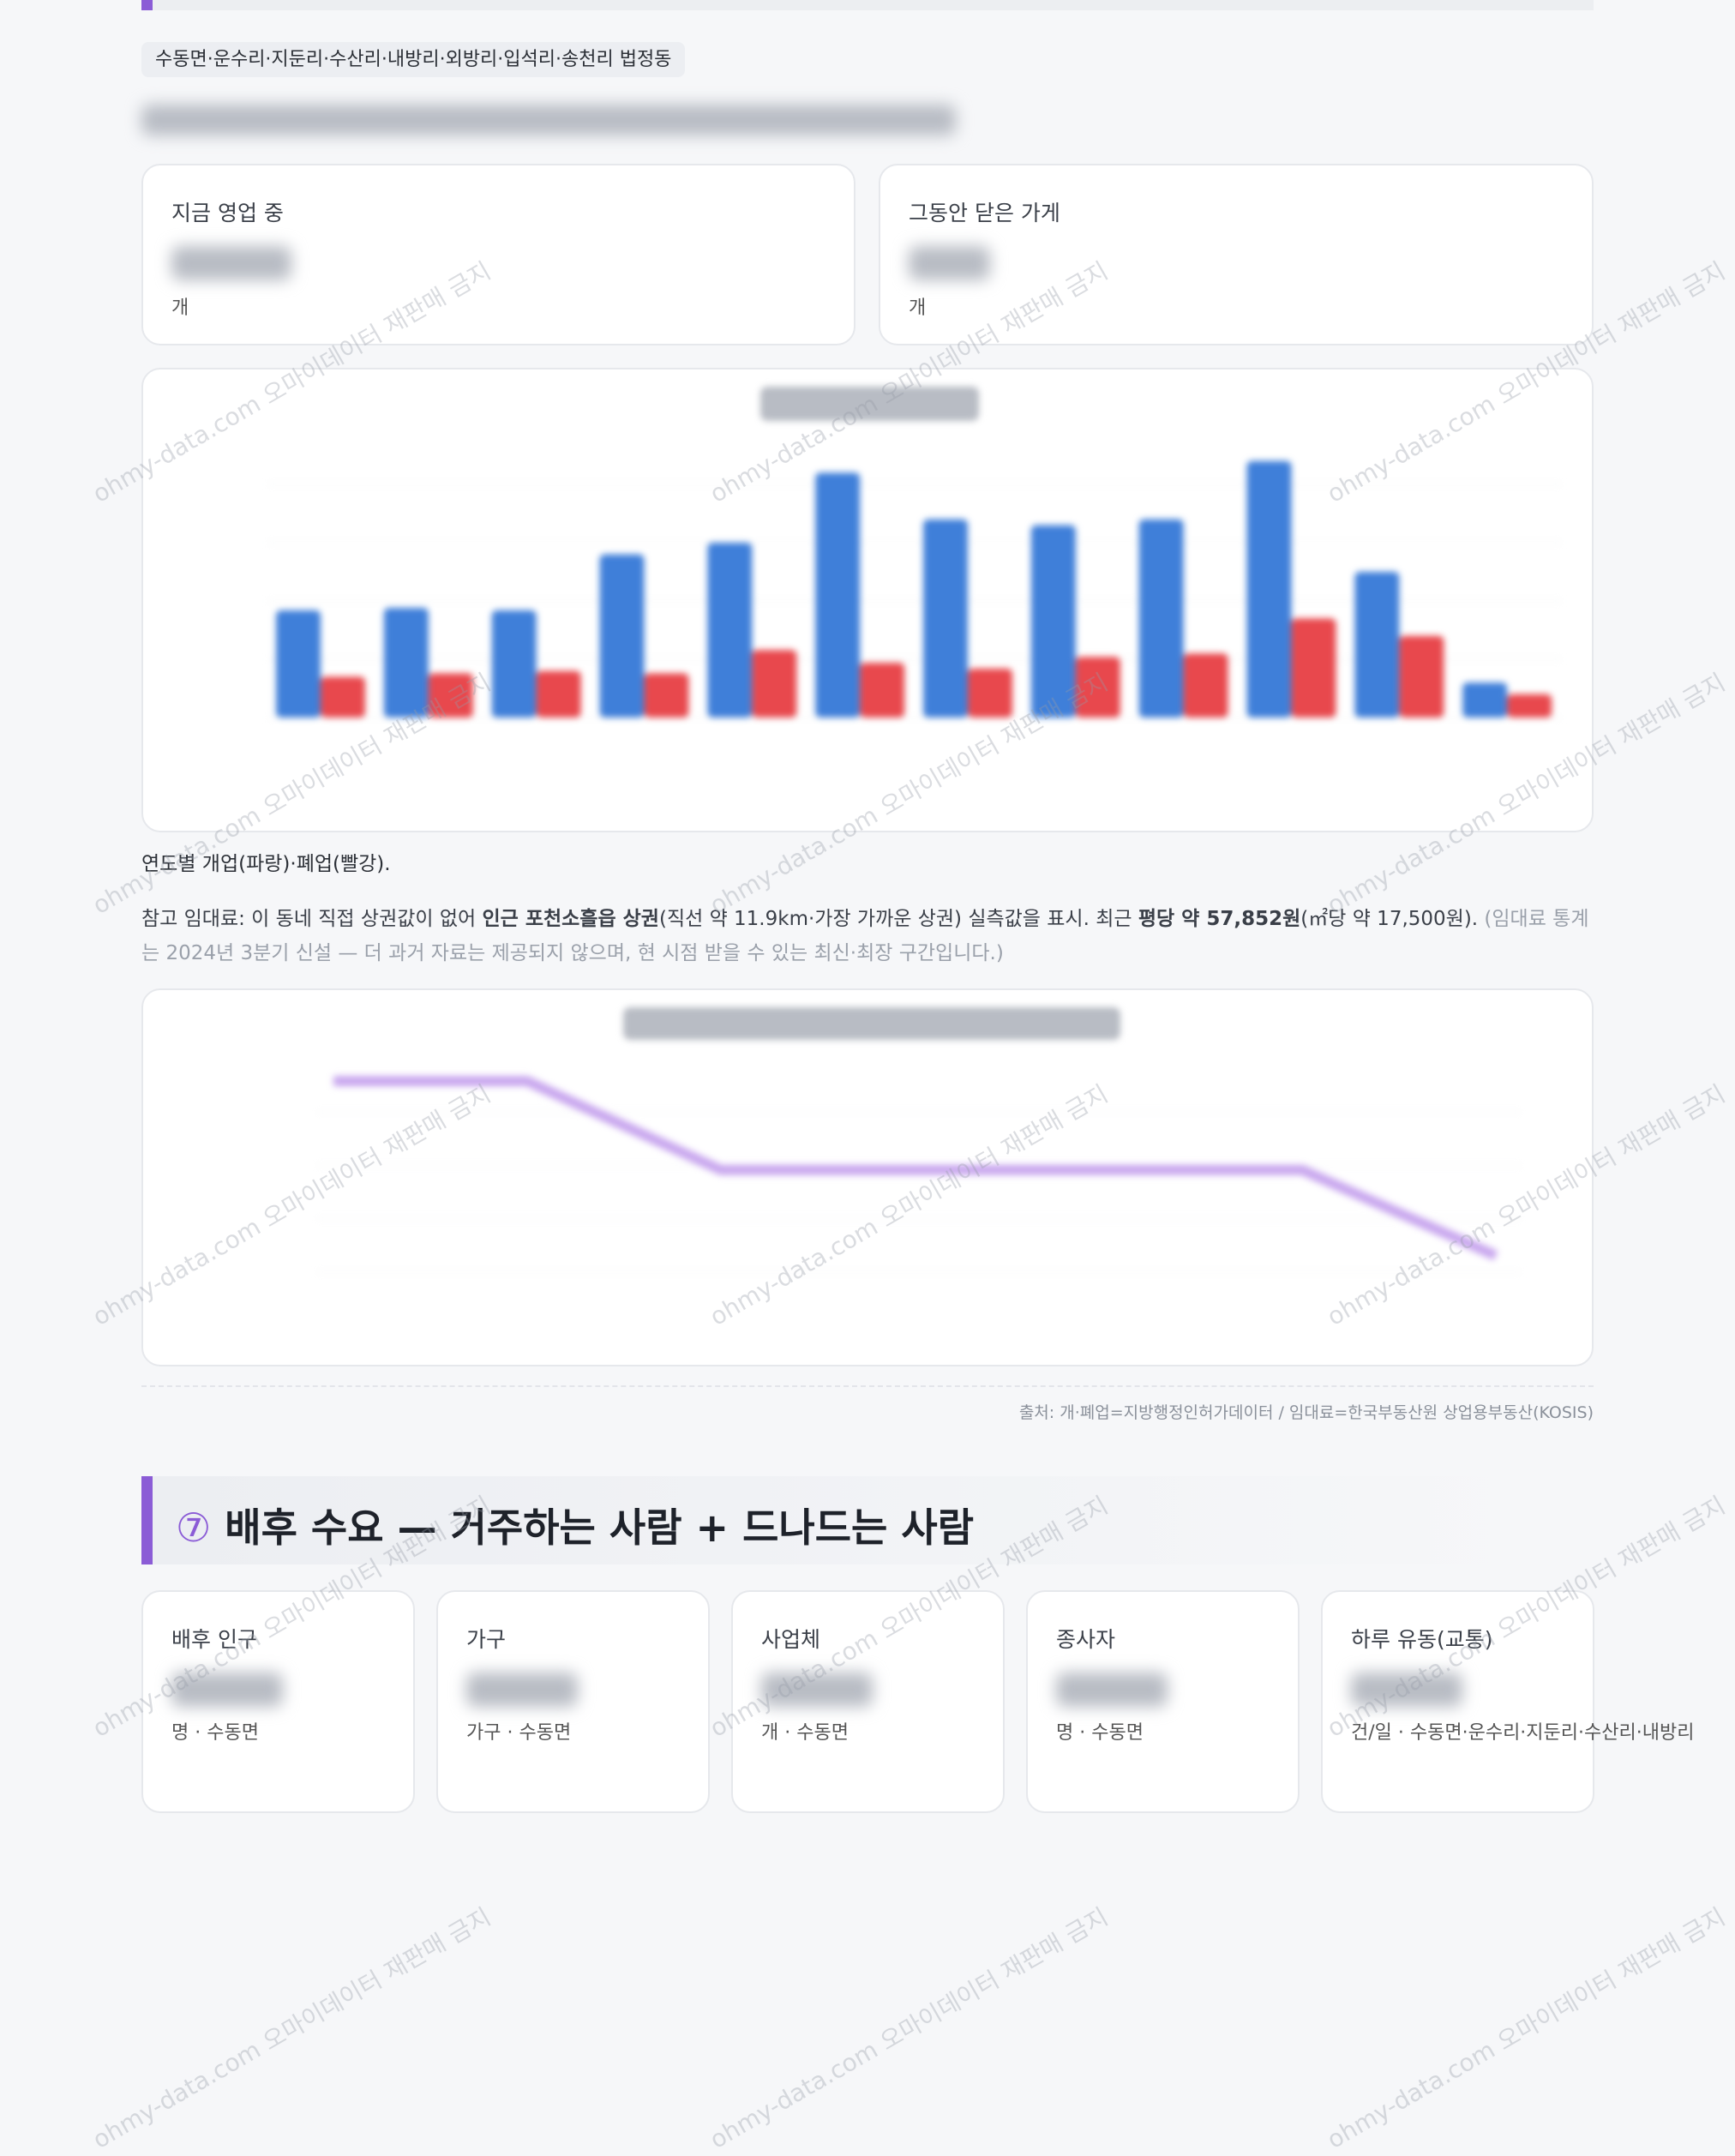 The image size is (1735, 2156). I want to click on stat-card: 그동안 닫은 가게 개, so click(1236, 254).